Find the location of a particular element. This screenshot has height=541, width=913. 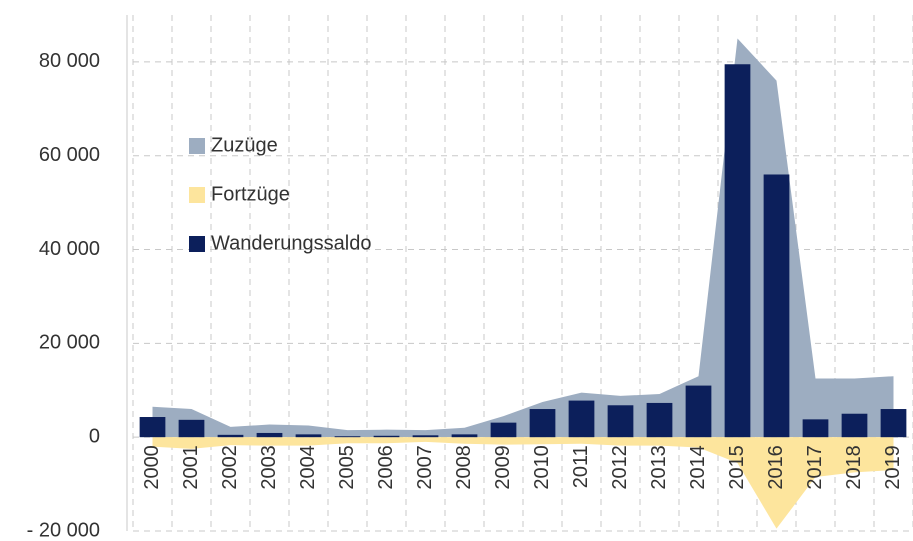

x-tick-label: 2013 is located at coordinates (659, 467).